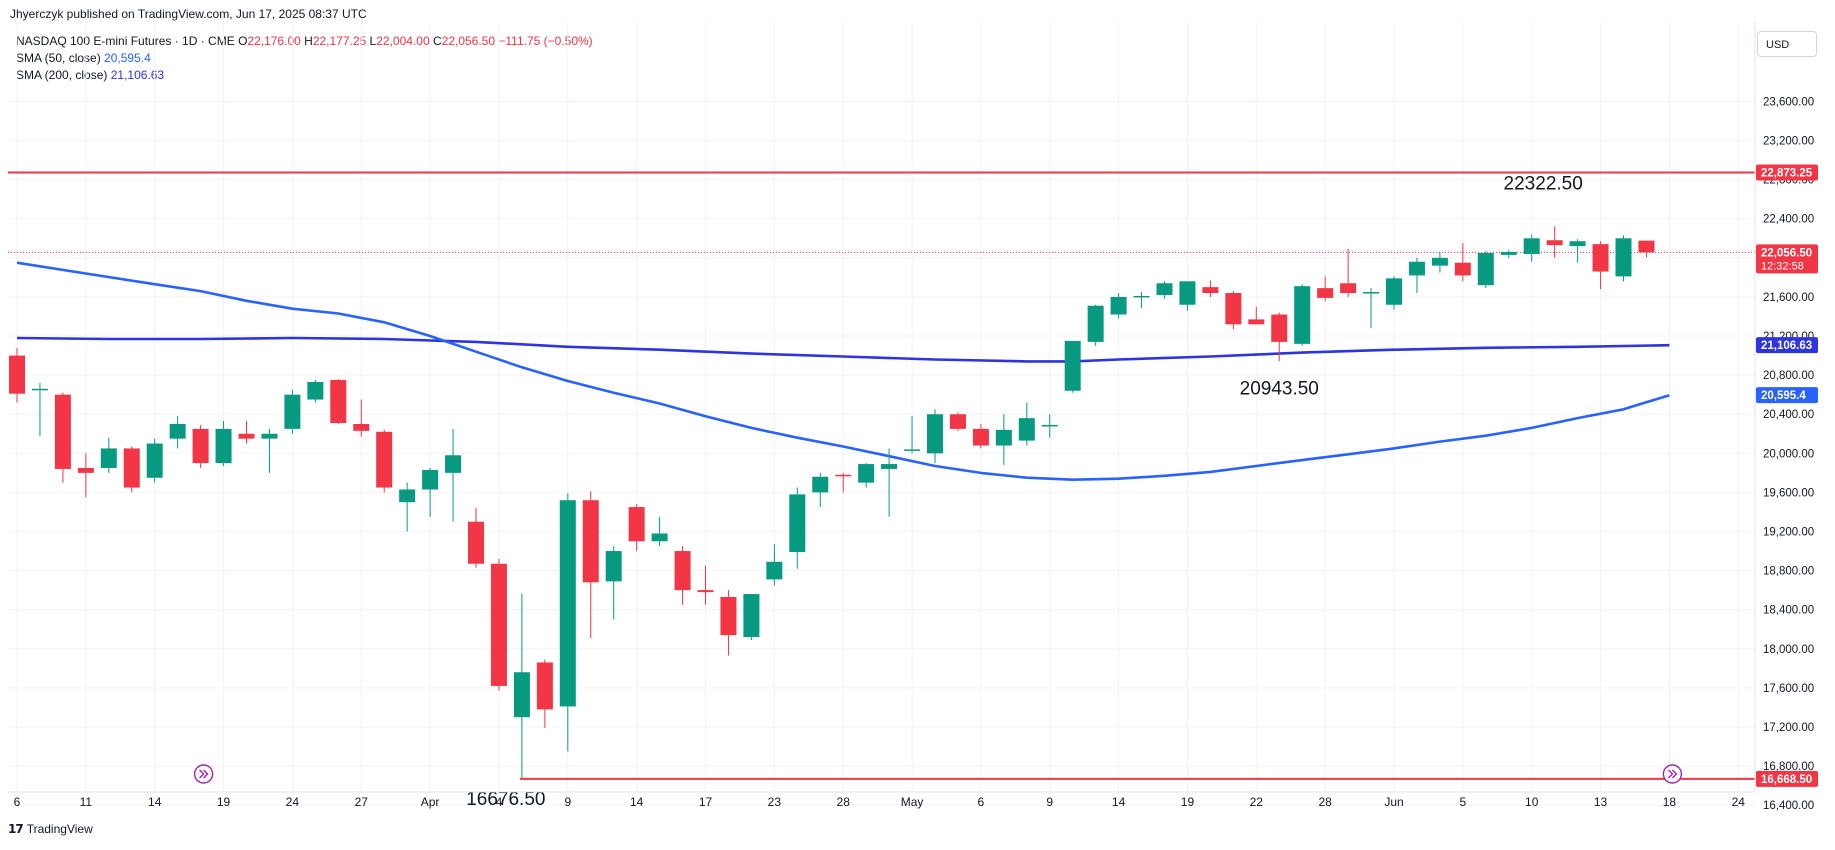 This screenshot has width=1835, height=850. I want to click on x-tick-label: 11, so click(86, 802).